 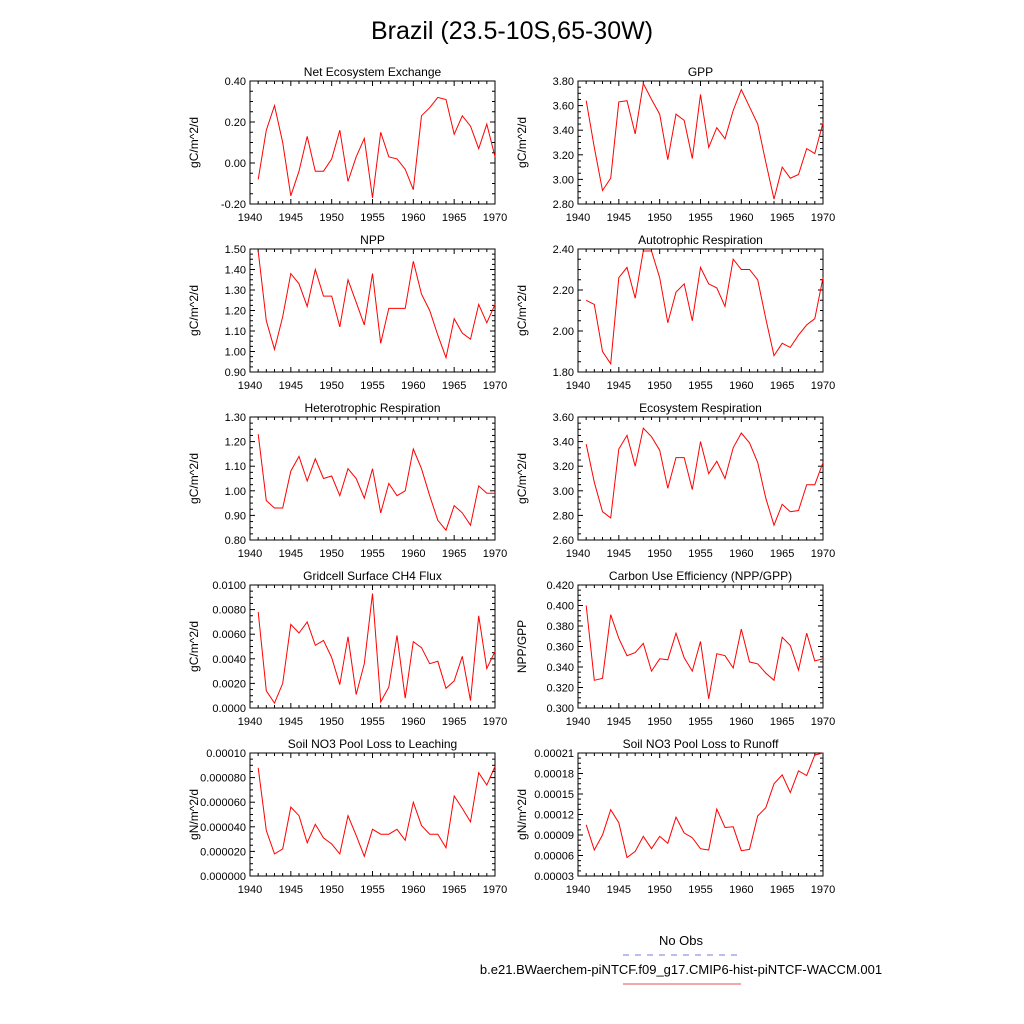 I want to click on y-tick-label: 2.60, so click(x=563, y=541).